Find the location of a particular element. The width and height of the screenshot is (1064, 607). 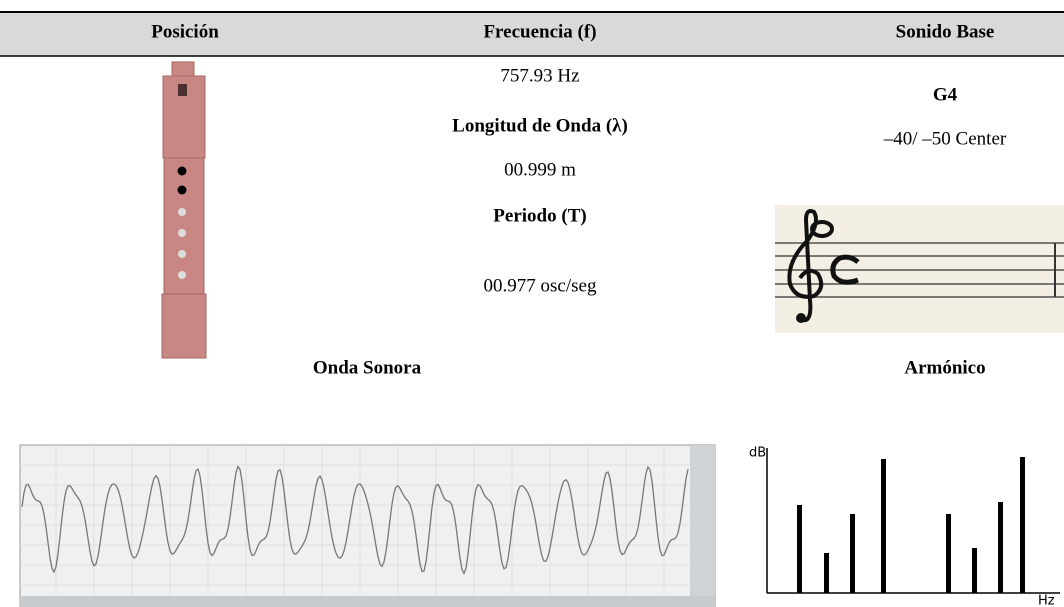

wave-part is located at coordinates (355, 520).